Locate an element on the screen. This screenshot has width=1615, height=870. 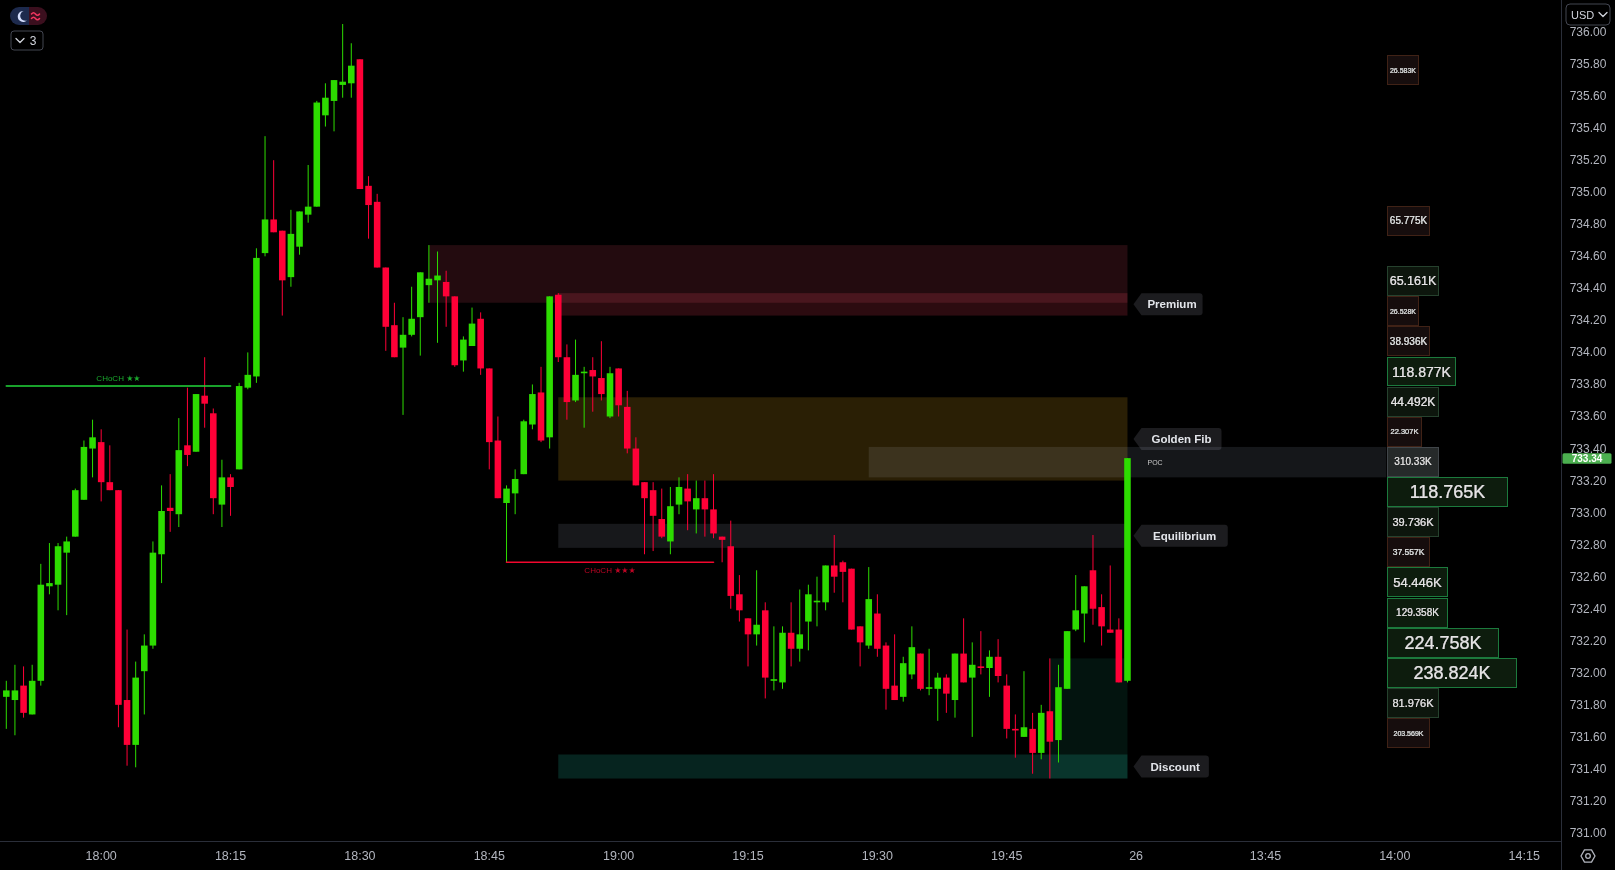
x-tick-label: 18:30 is located at coordinates (360, 856).